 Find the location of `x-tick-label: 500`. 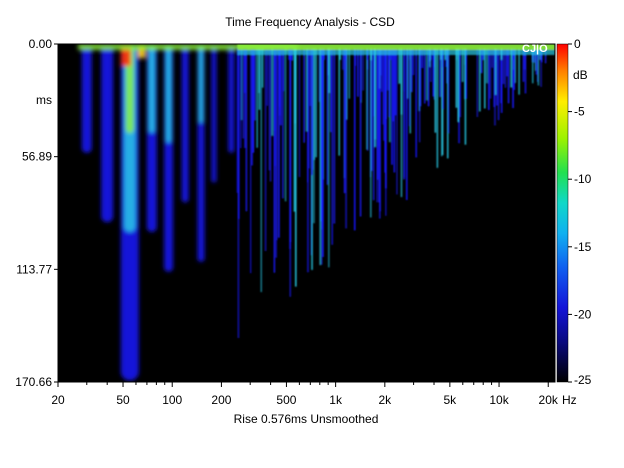

x-tick-label: 500 is located at coordinates (286, 400).